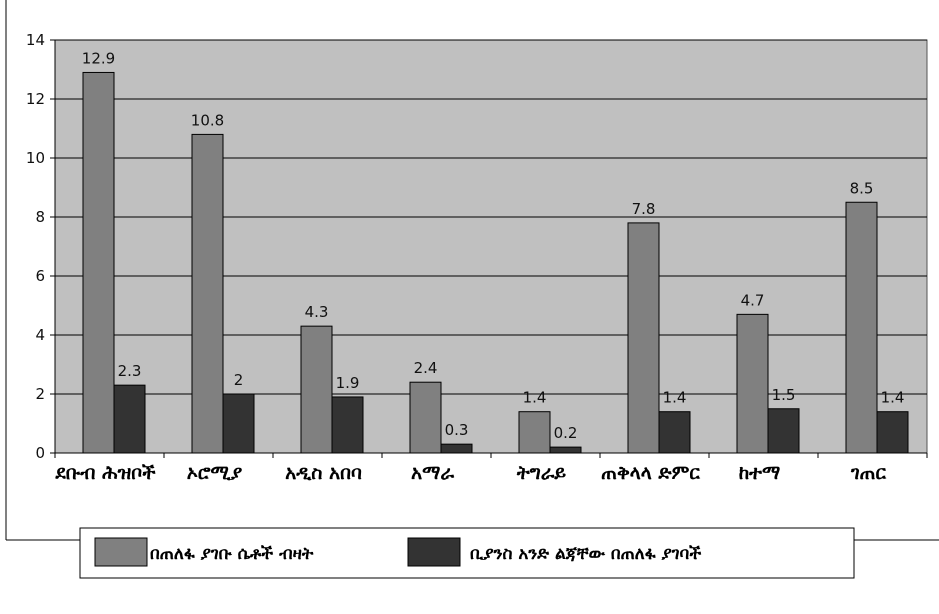 The width and height of the screenshot is (939, 614). Describe the element at coordinates (784, 395) in the screenshot. I see `data-label-series-2: 1.5` at that location.